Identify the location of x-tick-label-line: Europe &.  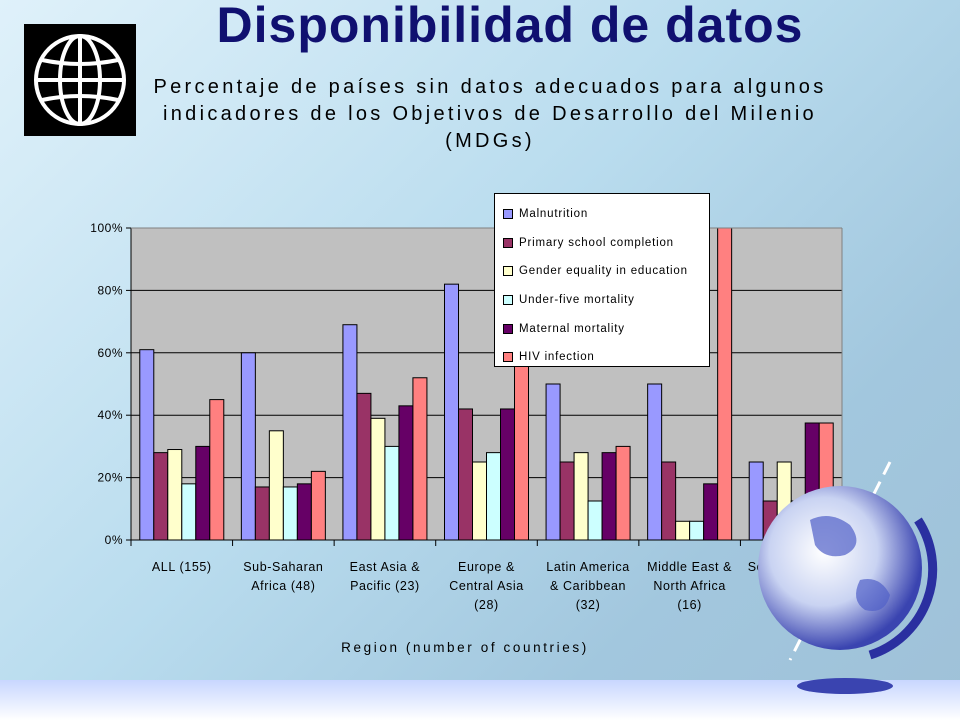
(486, 567).